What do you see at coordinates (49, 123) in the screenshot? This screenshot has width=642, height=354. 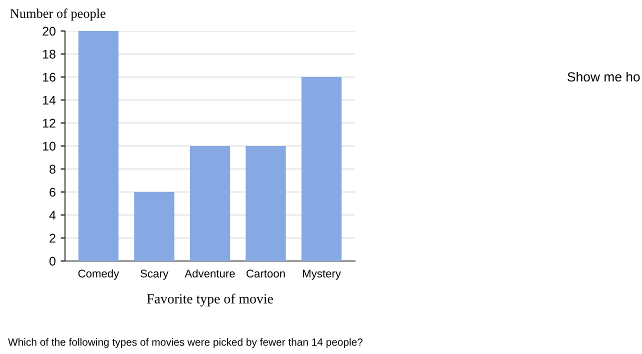 I see `y-tick-label: 12` at bounding box center [49, 123].